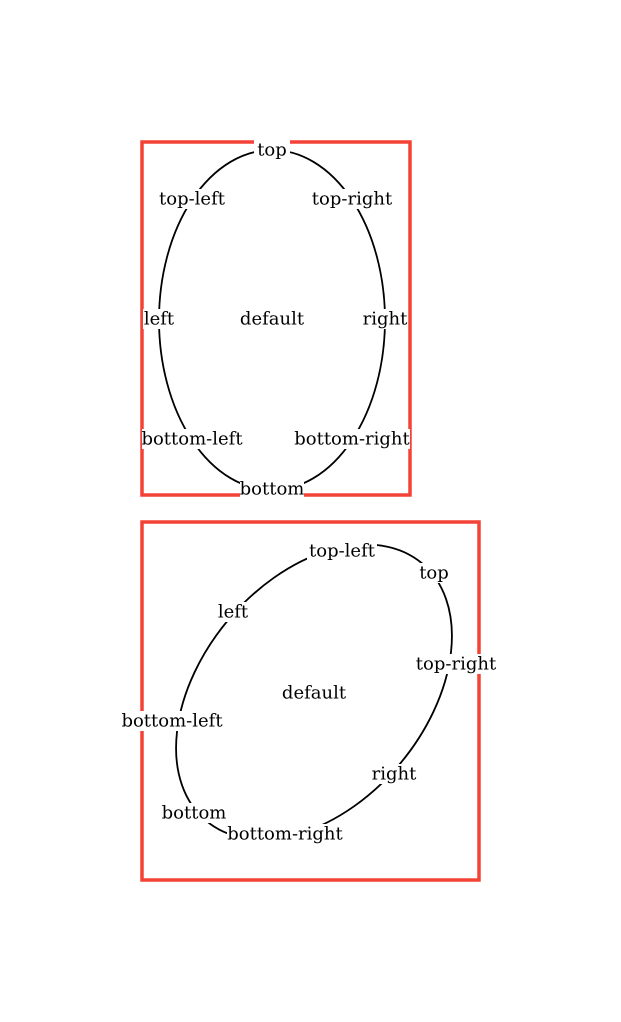  I want to click on label-bottom-right: bottom-right, so click(352, 439).